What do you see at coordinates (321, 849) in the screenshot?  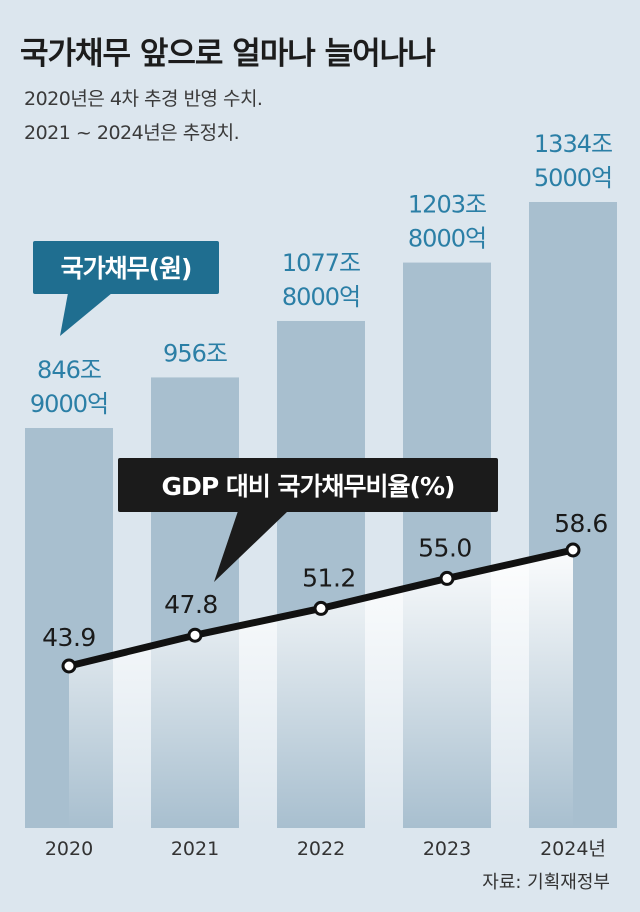 I see `x-tick-2022: 2022` at bounding box center [321, 849].